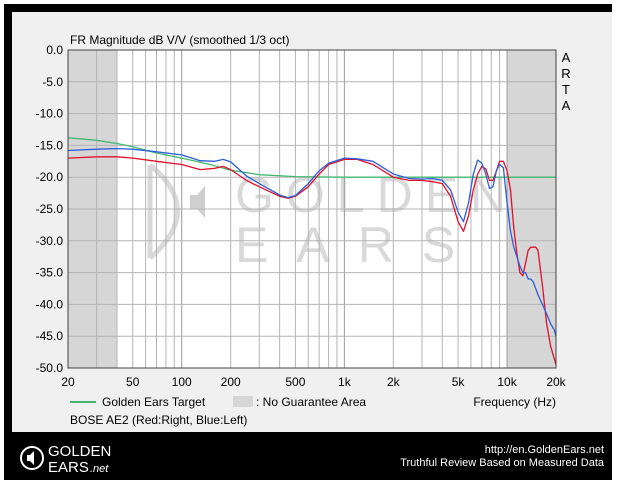 The image size is (630, 489). What do you see at coordinates (50, 241) in the screenshot?
I see `y-tick-label: -30.0` at bounding box center [50, 241].